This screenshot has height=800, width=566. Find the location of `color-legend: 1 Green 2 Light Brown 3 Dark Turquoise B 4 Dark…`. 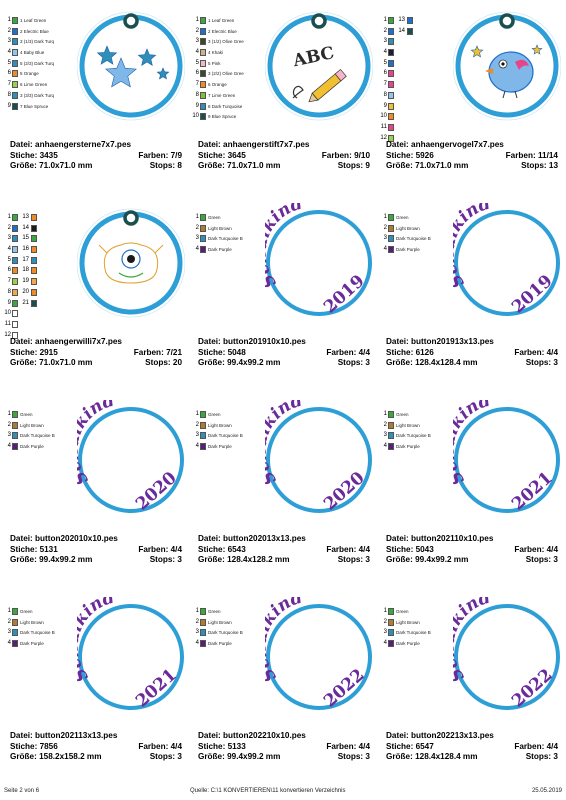

color-legend: 1 Green 2 Light Brown 3 Dark Turquoise B 4 Dark… is located at coordinates (232, 628).